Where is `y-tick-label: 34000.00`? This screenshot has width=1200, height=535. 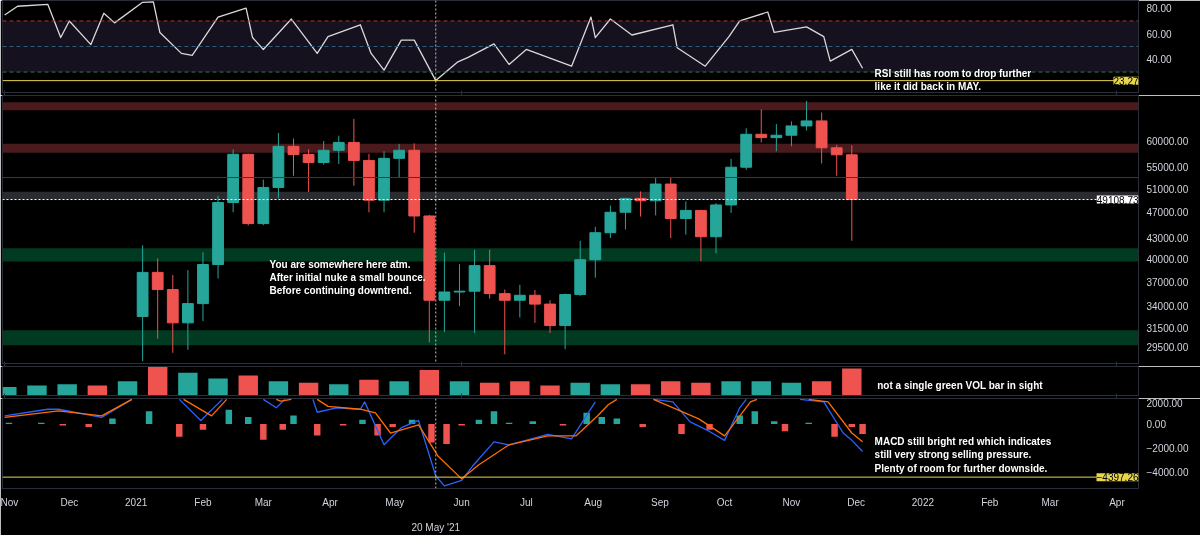
y-tick-label: 34000.00 is located at coordinates (1167, 307).